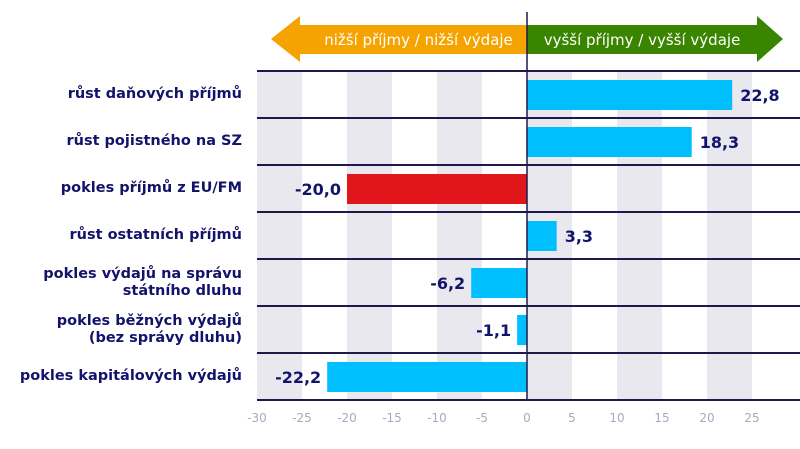 The image size is (800, 449). What do you see at coordinates (165, 337) in the screenshot?
I see `category-label-line: (bez správy dluhu)` at bounding box center [165, 337].